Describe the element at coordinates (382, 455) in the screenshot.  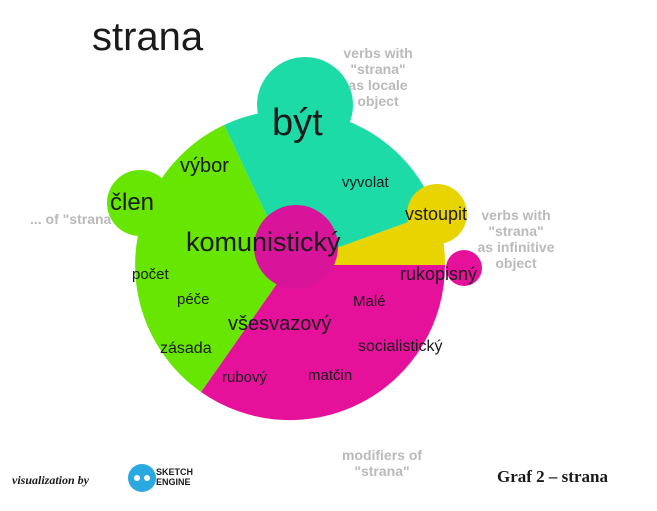
I see `group-label: modifiers of` at that location.